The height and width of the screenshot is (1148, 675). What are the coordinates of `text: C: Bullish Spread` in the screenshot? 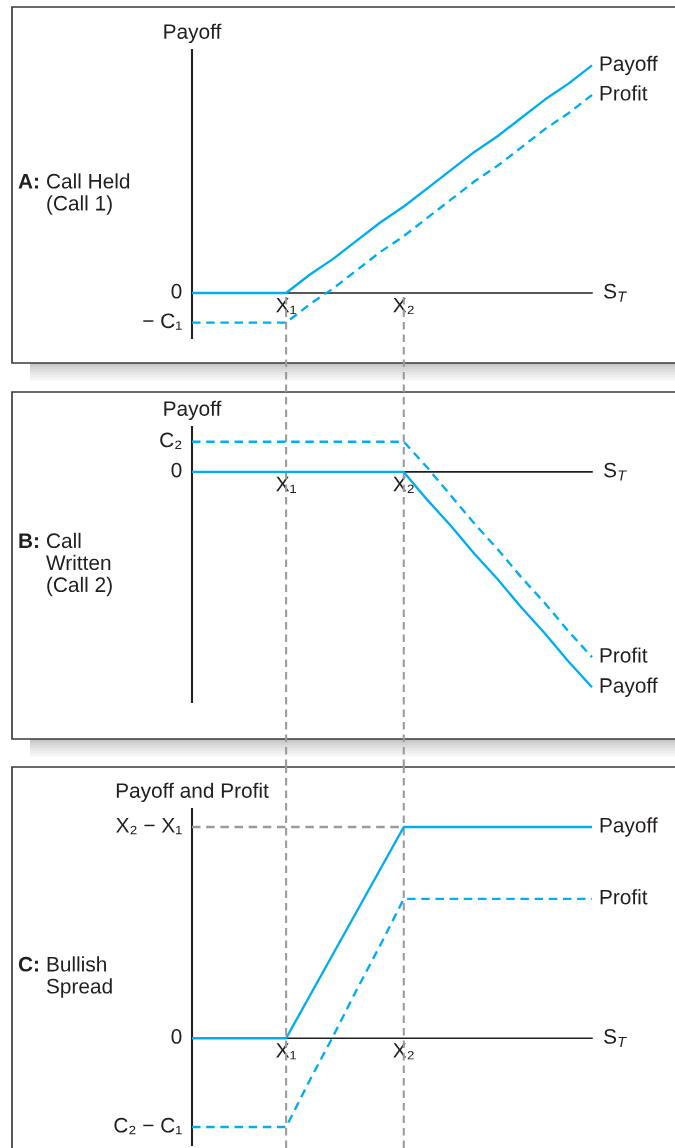 It's located at (65, 977).